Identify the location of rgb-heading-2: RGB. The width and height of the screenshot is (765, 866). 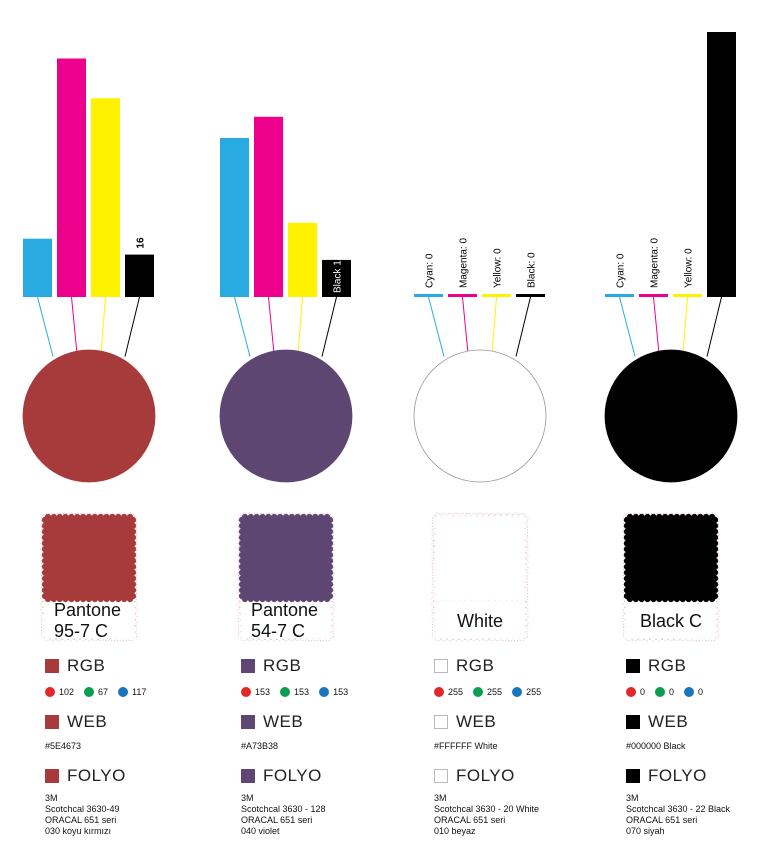
(336, 666).